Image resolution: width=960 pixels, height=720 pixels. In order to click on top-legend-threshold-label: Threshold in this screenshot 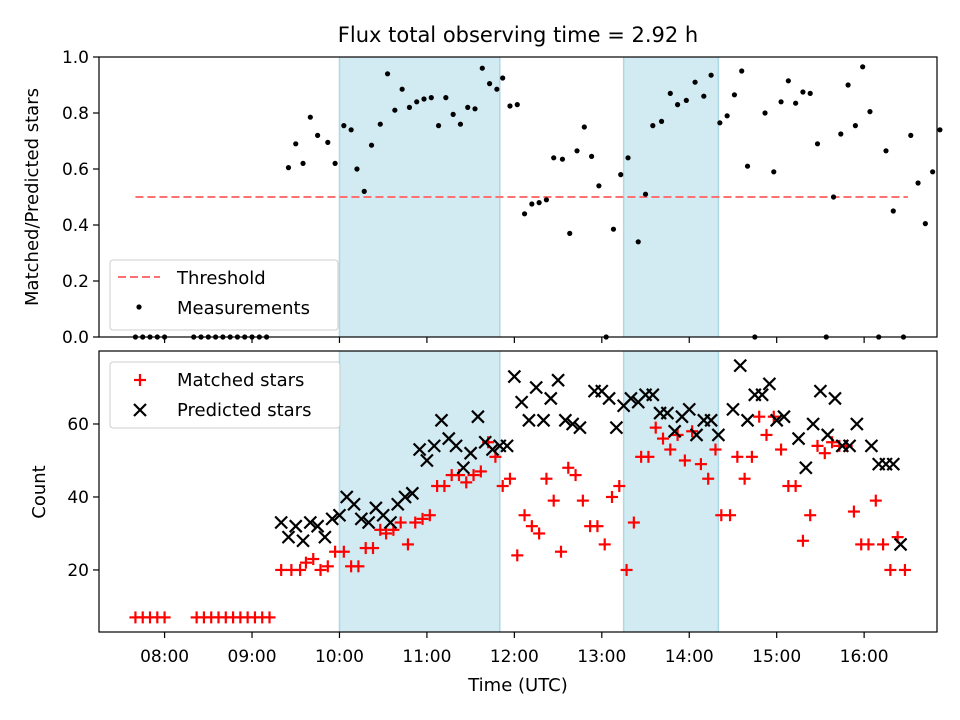, I will do `click(221, 278)`.